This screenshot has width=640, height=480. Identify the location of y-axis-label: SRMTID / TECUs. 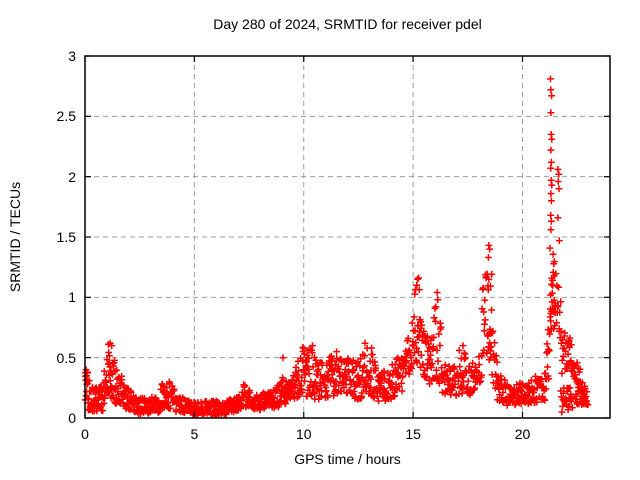
(15, 237).